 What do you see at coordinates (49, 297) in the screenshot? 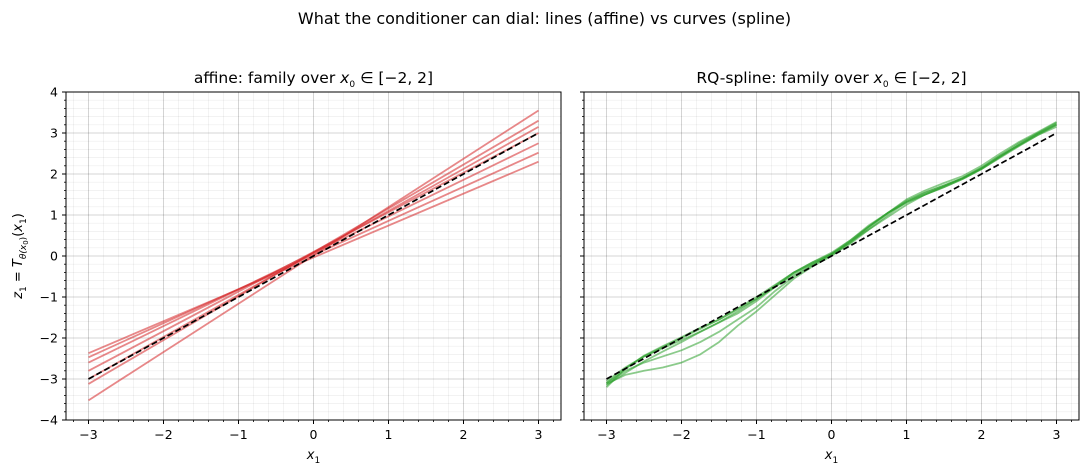
I see `y-tick-label: −1` at bounding box center [49, 297].